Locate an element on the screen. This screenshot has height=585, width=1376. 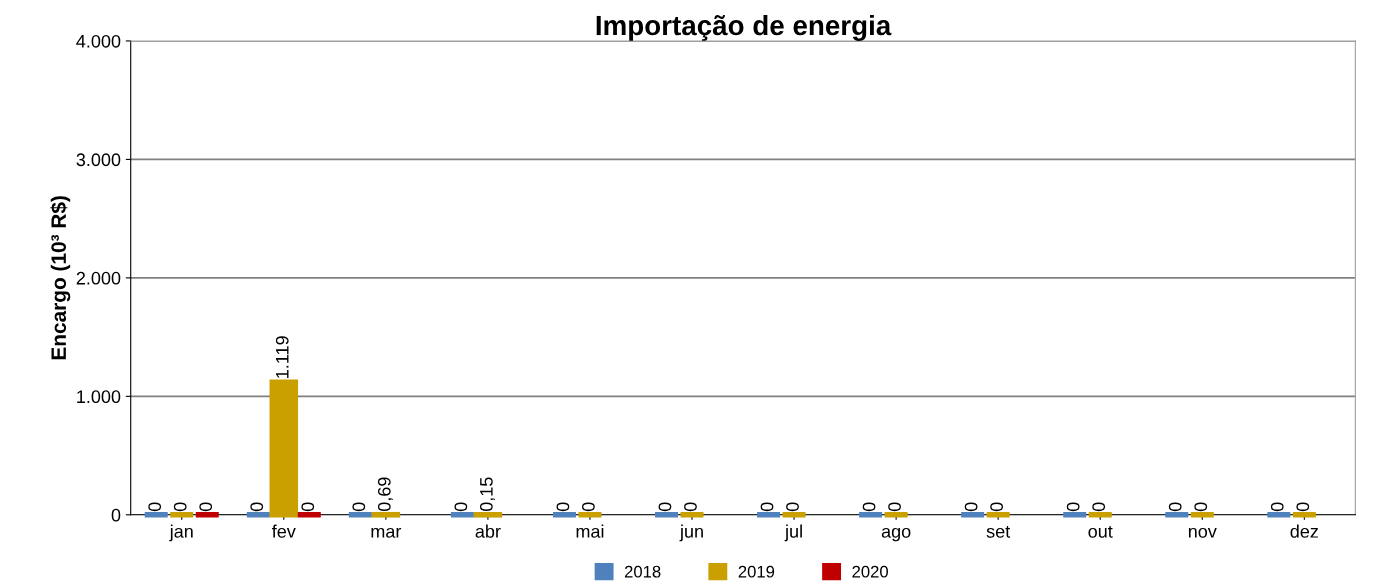
y-tick-label: 0 is located at coordinates (116, 515).